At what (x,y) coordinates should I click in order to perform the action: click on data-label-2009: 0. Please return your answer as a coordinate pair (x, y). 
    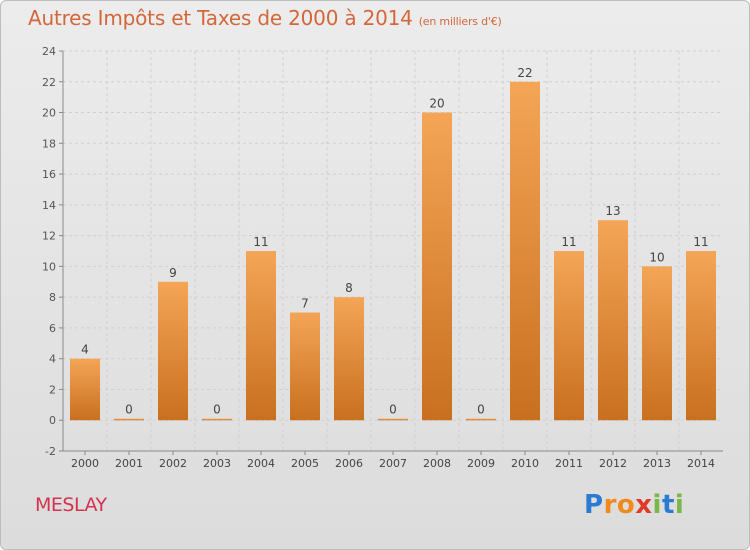
    Looking at the image, I should click on (481, 410).